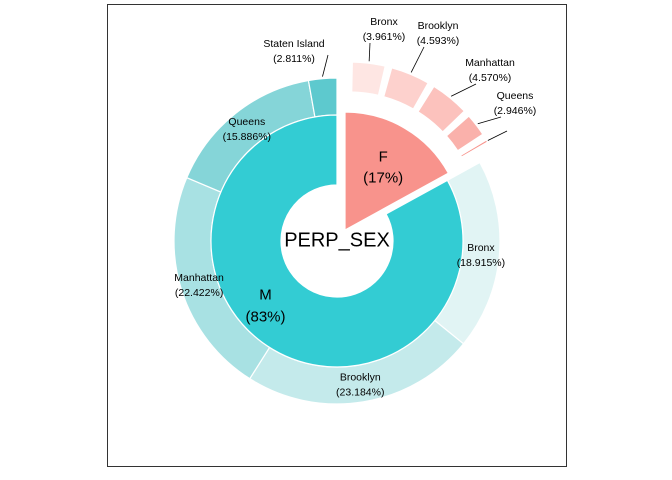  I want to click on outer-label-percent: (3.961%), so click(384, 37).